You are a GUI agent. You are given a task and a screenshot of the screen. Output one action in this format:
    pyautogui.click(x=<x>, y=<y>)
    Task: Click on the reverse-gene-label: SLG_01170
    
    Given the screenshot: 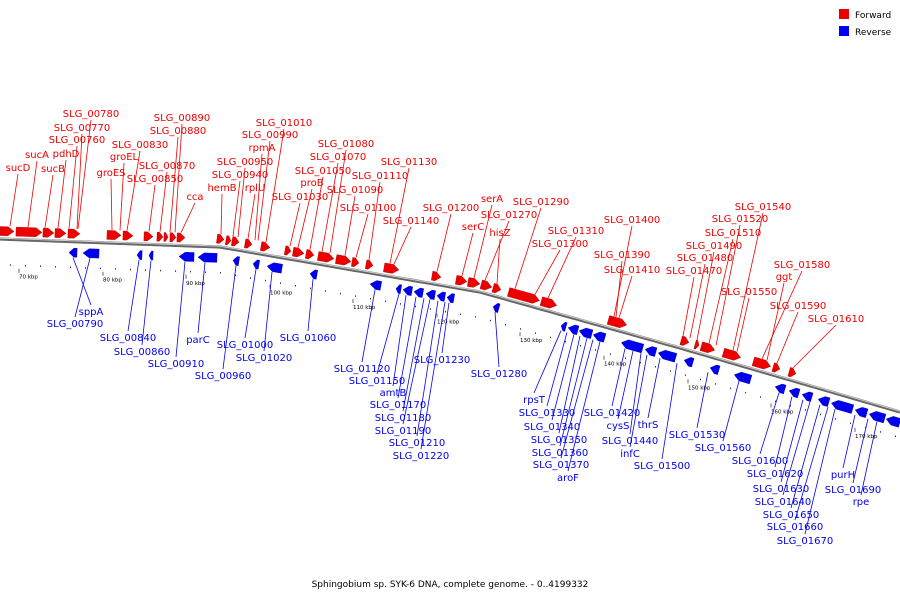 What is the action you would take?
    pyautogui.click(x=398, y=405)
    